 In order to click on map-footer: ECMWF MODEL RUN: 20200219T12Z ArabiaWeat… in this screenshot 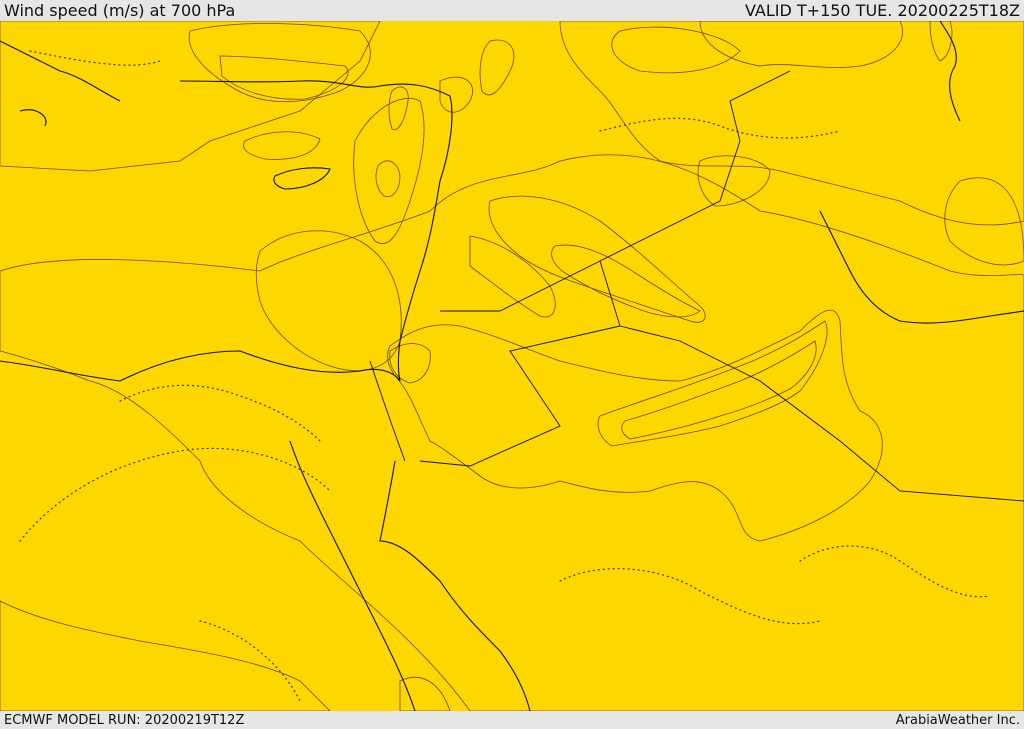, I will do `click(512, 720)`.